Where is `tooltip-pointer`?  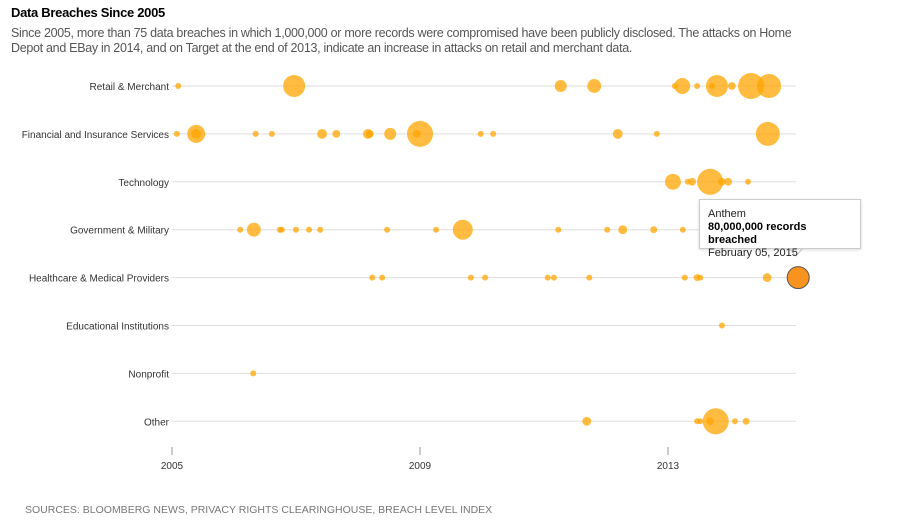 tooltip-pointer is located at coordinates (796, 252).